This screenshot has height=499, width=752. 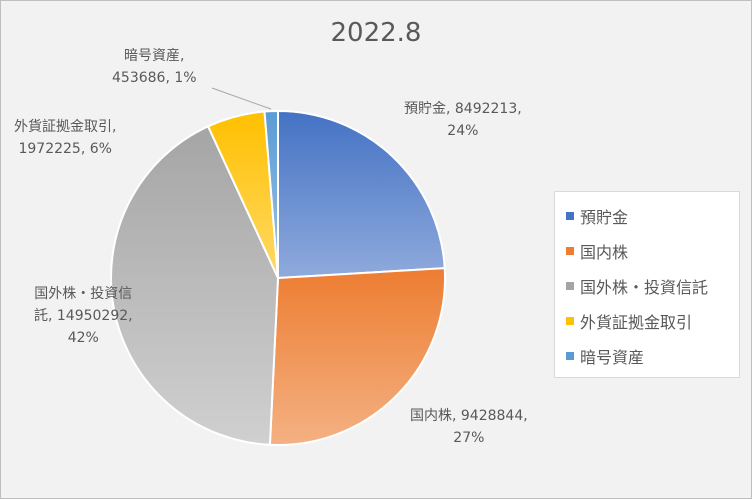 What do you see at coordinates (604, 252) in the screenshot?
I see `legend-label: 国内株` at bounding box center [604, 252].